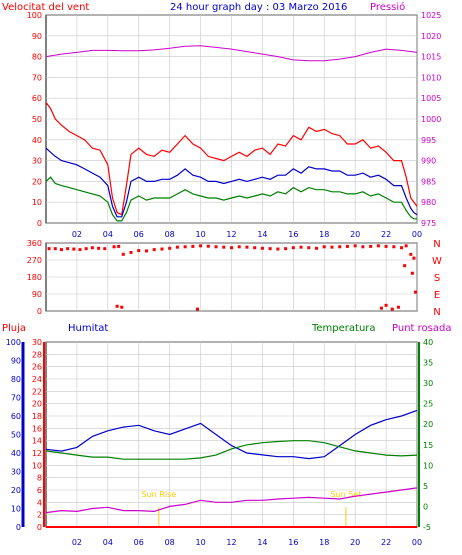  Describe the element at coordinates (428, 404) in the screenshot. I see `temperature-tick-label: 25` at that location.